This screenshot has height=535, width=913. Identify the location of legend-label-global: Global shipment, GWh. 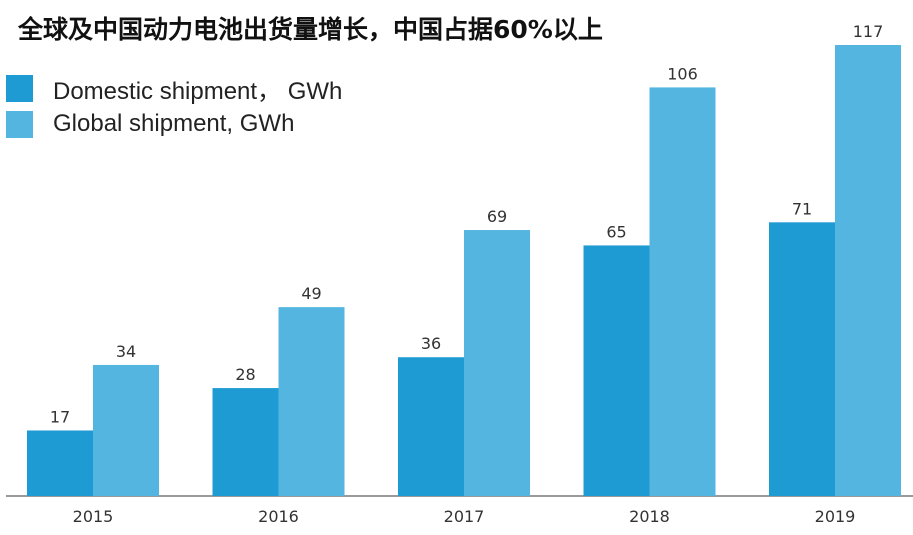
(174, 123).